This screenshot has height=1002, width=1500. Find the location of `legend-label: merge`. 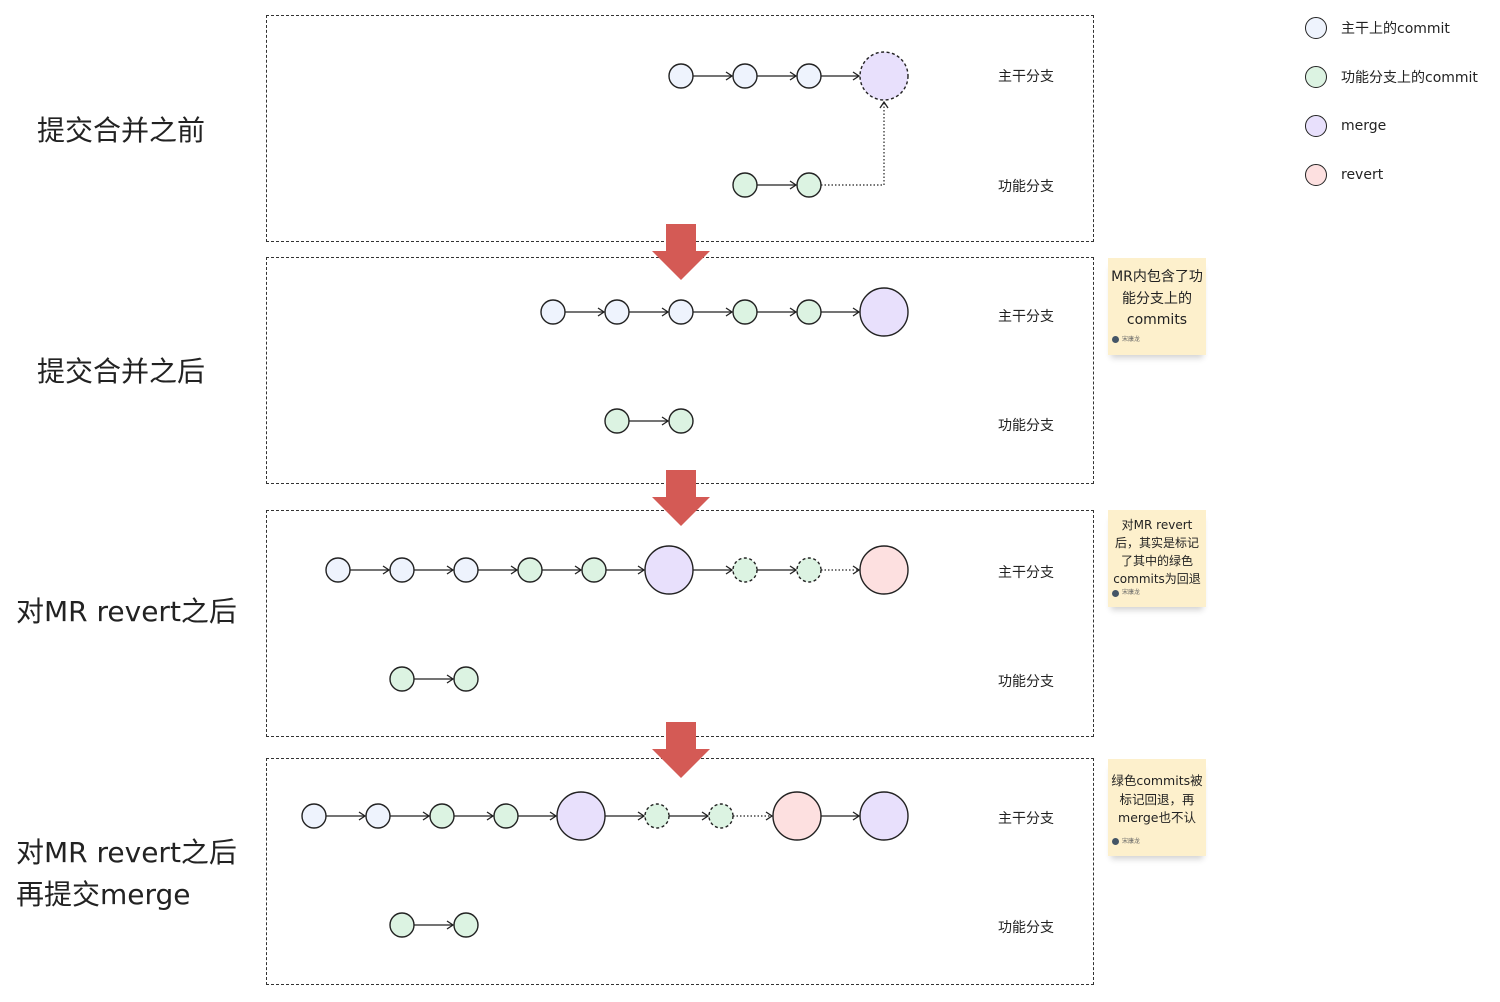

legend-label: merge is located at coordinates (1364, 126).